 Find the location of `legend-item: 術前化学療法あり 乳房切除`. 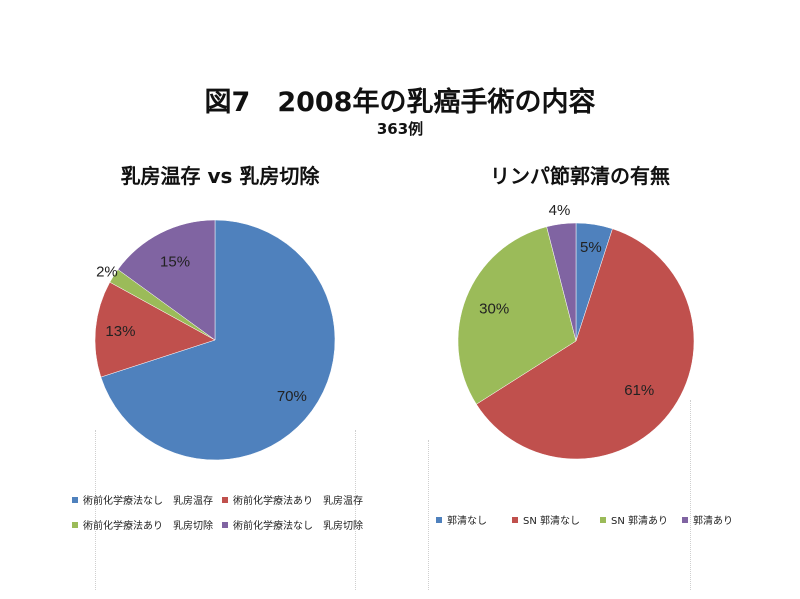

legend-item: 術前化学療法あり 乳房切除 is located at coordinates (142, 524).